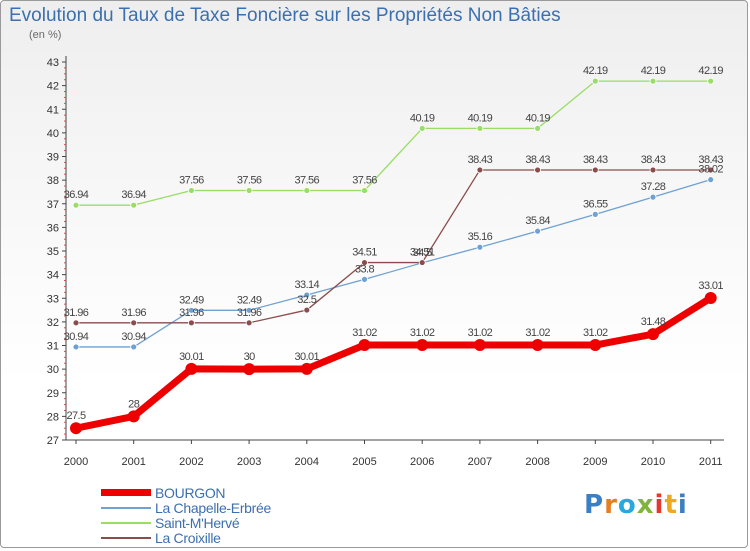 This screenshot has width=750, height=551. Describe the element at coordinates (710, 286) in the screenshot. I see `data-label: 33.01` at that location.